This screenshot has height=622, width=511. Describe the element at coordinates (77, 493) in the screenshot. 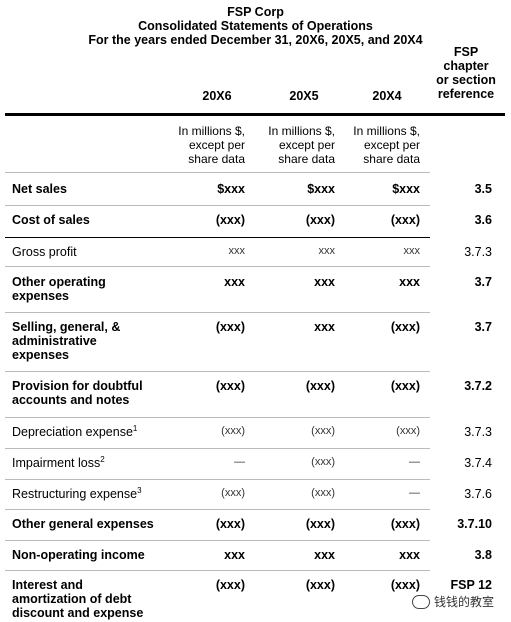

I see `row-label: Restructuring expense3` at that location.